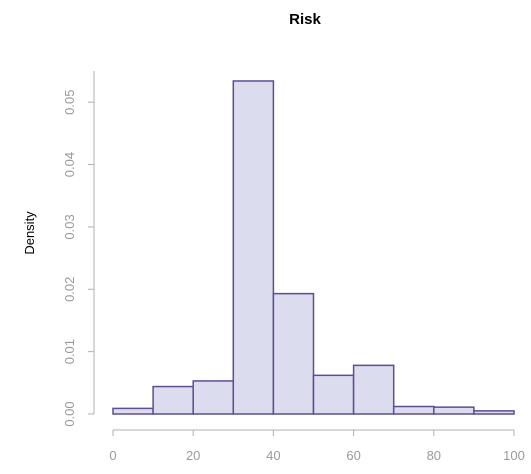  I want to click on x-tick-label: 20, so click(193, 455).